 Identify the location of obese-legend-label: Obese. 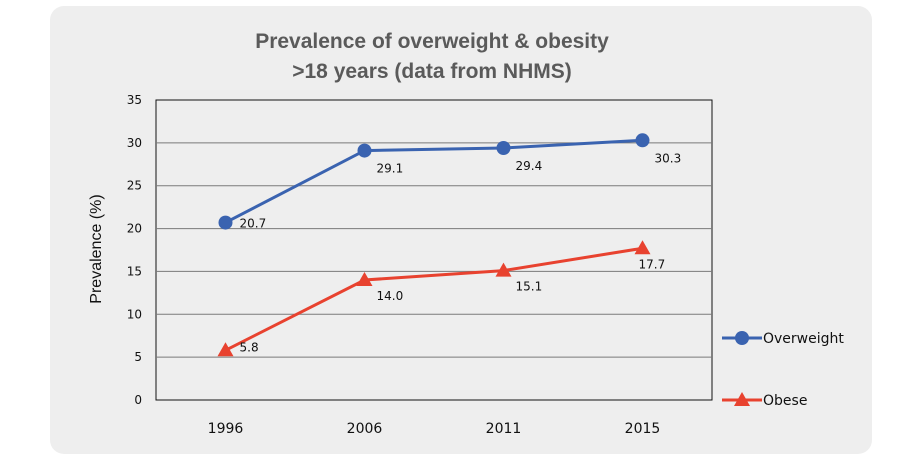
(785, 401).